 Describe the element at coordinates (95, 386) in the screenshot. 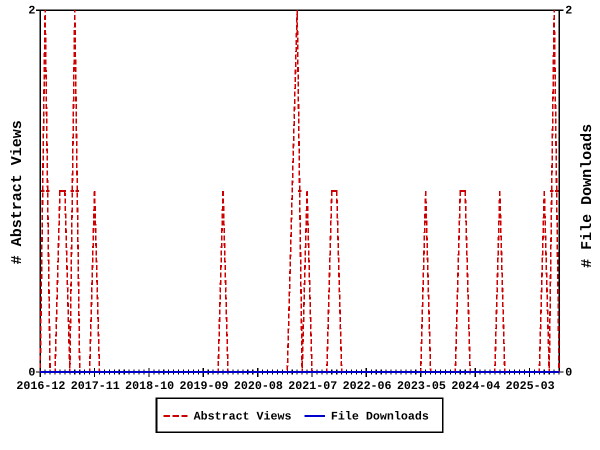

I see `svg-text: 2017-11` at that location.